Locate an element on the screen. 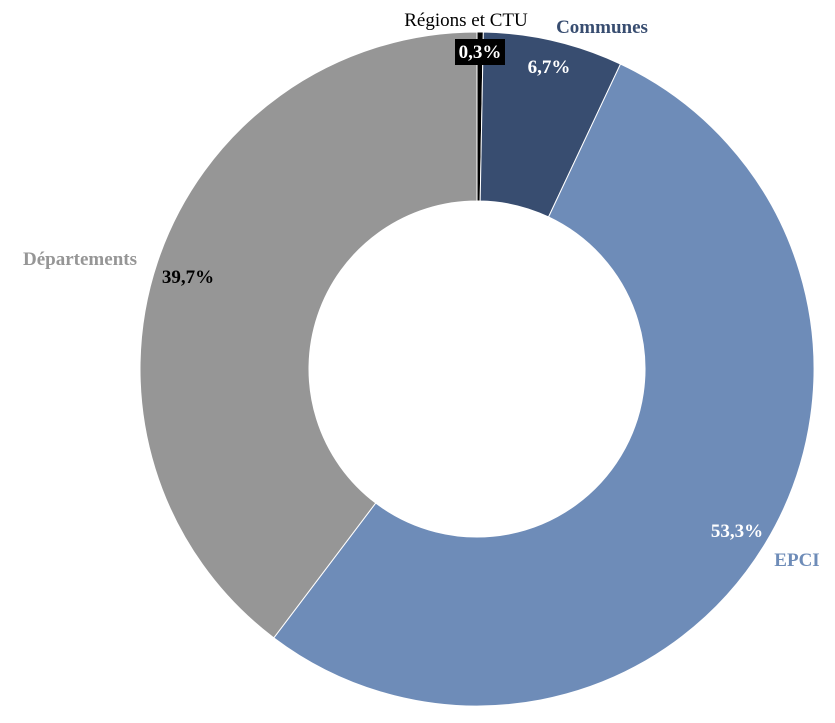  category-label-communes: Communes is located at coordinates (602, 27).